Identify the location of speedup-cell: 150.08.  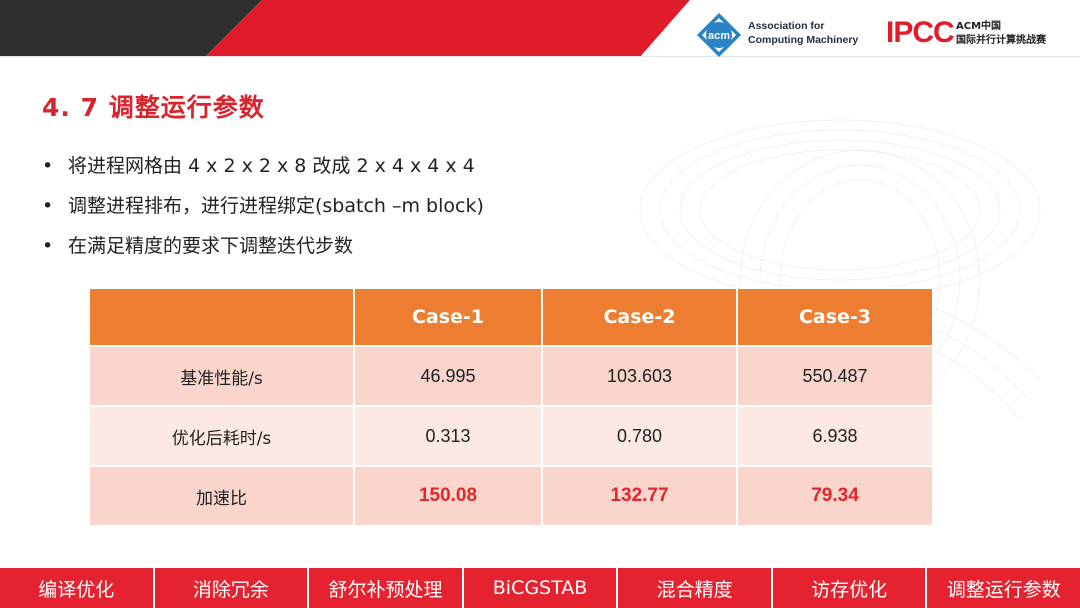
(448, 496).